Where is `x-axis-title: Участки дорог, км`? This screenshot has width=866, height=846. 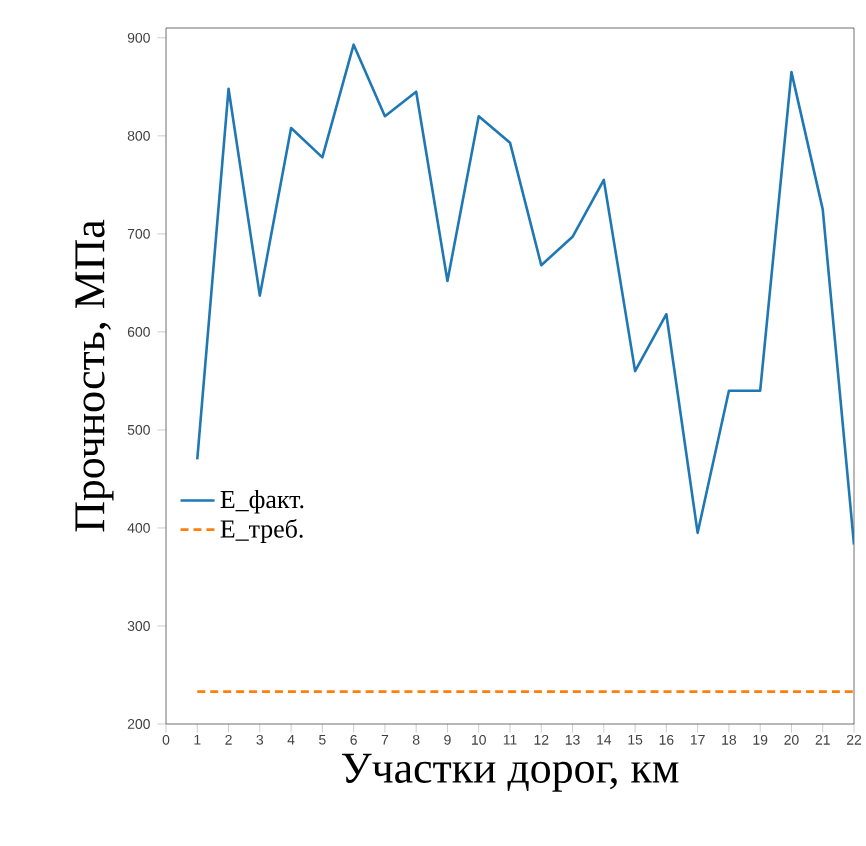 x-axis-title: Участки дорог, км is located at coordinates (510, 772).